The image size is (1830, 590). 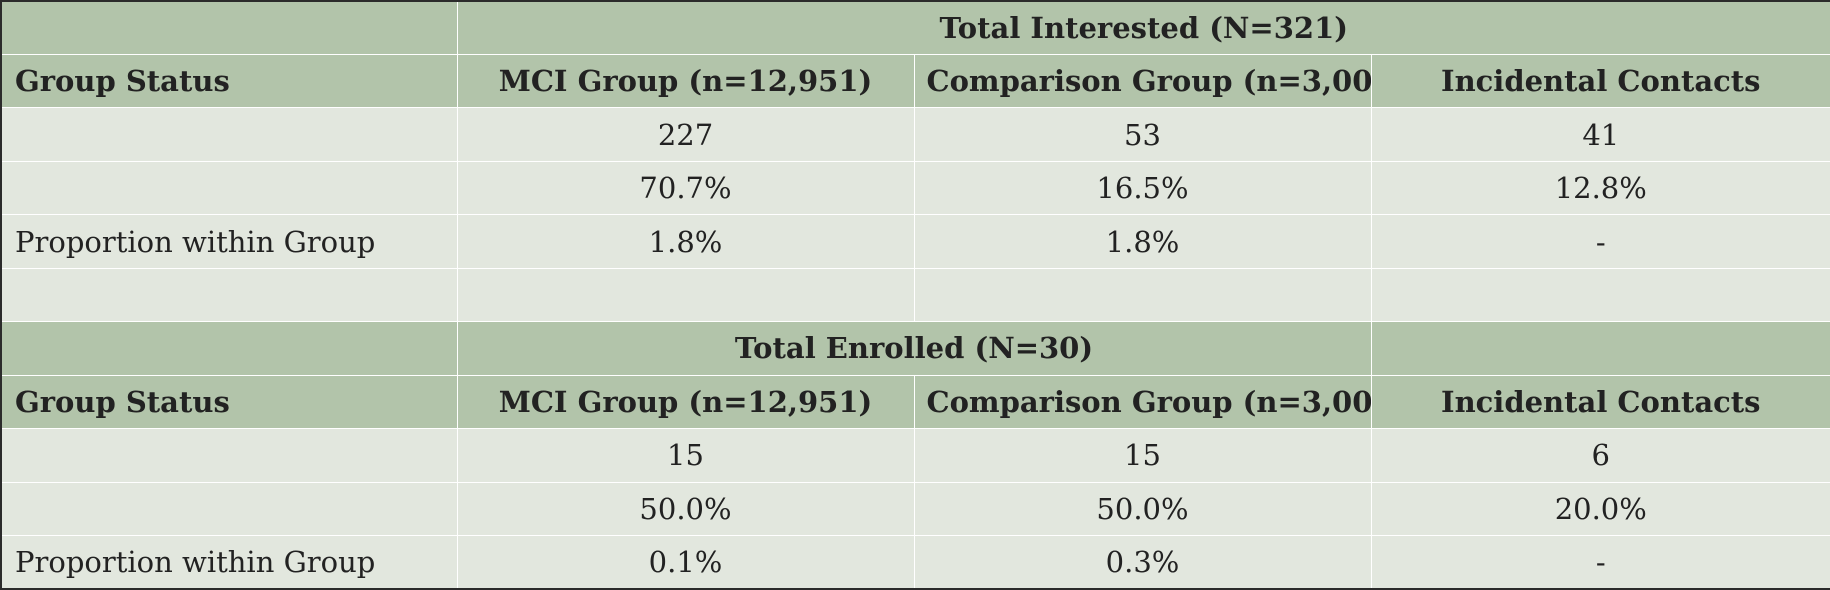 I want to click on table-row: Proportion within Group 1.8% 1.8% -, so click(x=915, y=241).